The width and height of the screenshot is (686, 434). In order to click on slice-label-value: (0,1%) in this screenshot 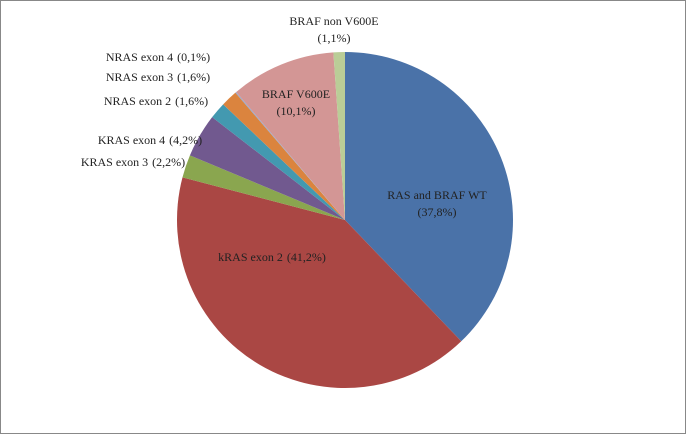, I will do `click(193, 57)`.